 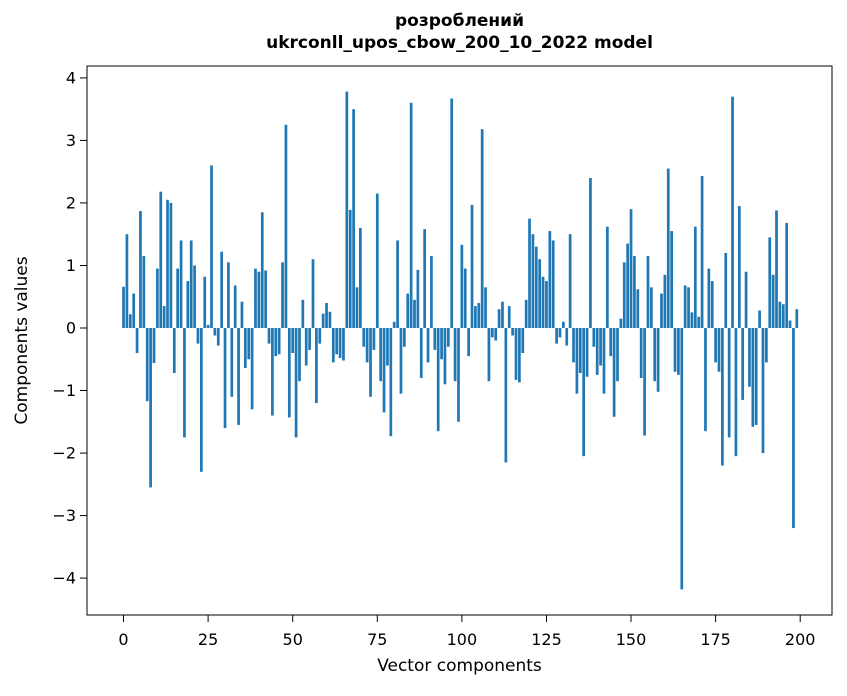 What do you see at coordinates (208, 639) in the screenshot?
I see `x-tick-label: 25` at bounding box center [208, 639].